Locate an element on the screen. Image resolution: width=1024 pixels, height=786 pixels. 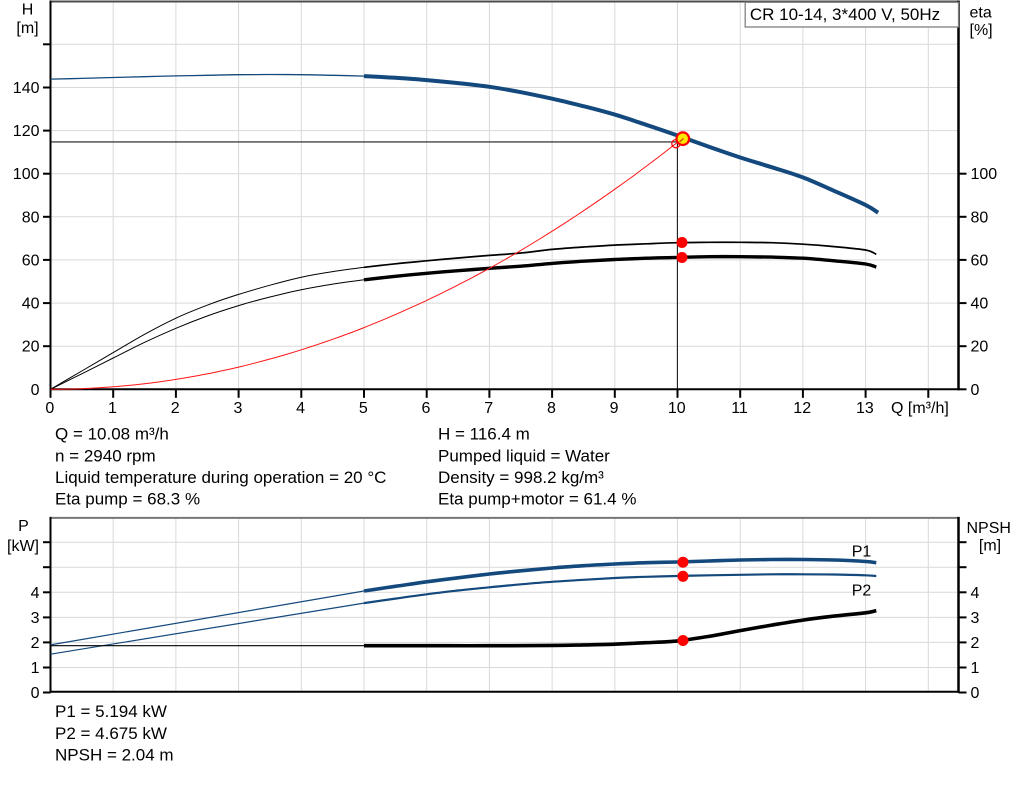
svg-text: Q = 10.08 m³/h is located at coordinates (112, 434).